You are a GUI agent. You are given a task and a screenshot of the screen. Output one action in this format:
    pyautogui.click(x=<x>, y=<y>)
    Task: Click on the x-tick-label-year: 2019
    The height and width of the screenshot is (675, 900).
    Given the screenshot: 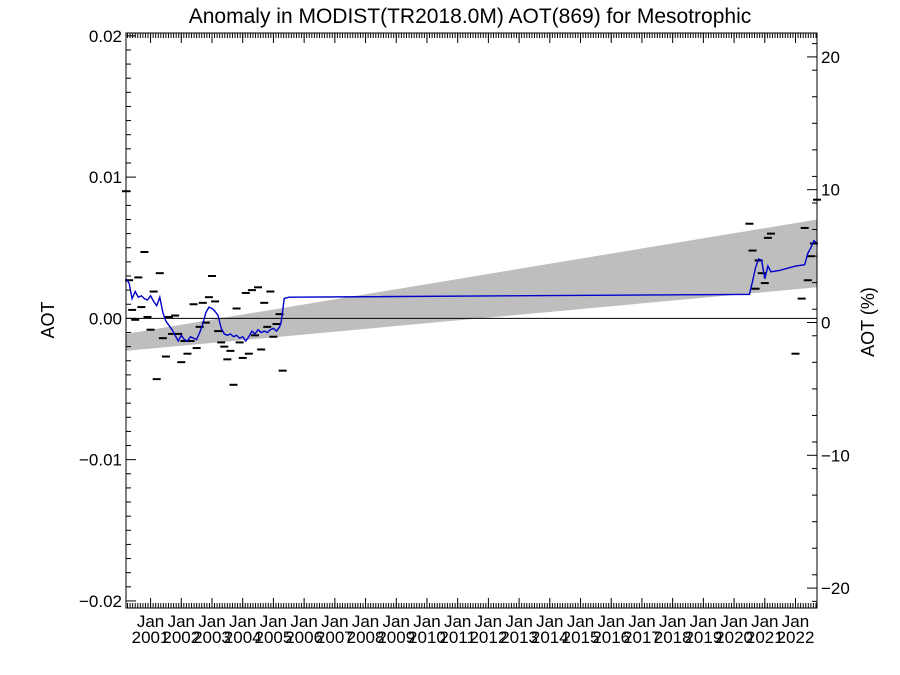 What is the action you would take?
    pyautogui.click(x=703, y=637)
    